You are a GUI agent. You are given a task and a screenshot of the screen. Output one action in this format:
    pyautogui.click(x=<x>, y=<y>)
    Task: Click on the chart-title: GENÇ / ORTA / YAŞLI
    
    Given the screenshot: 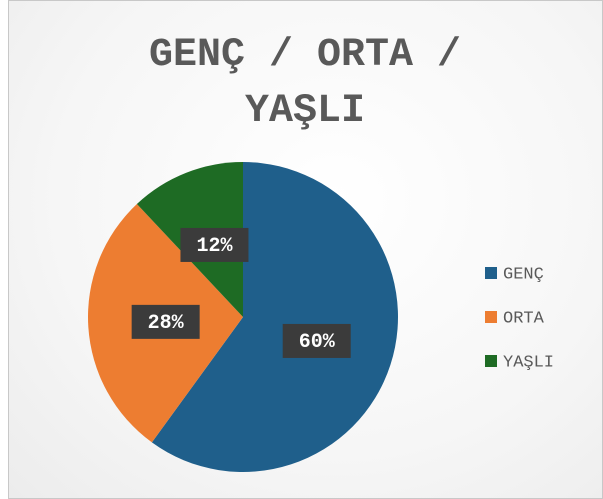 What is the action you would take?
    pyautogui.click(x=305, y=83)
    